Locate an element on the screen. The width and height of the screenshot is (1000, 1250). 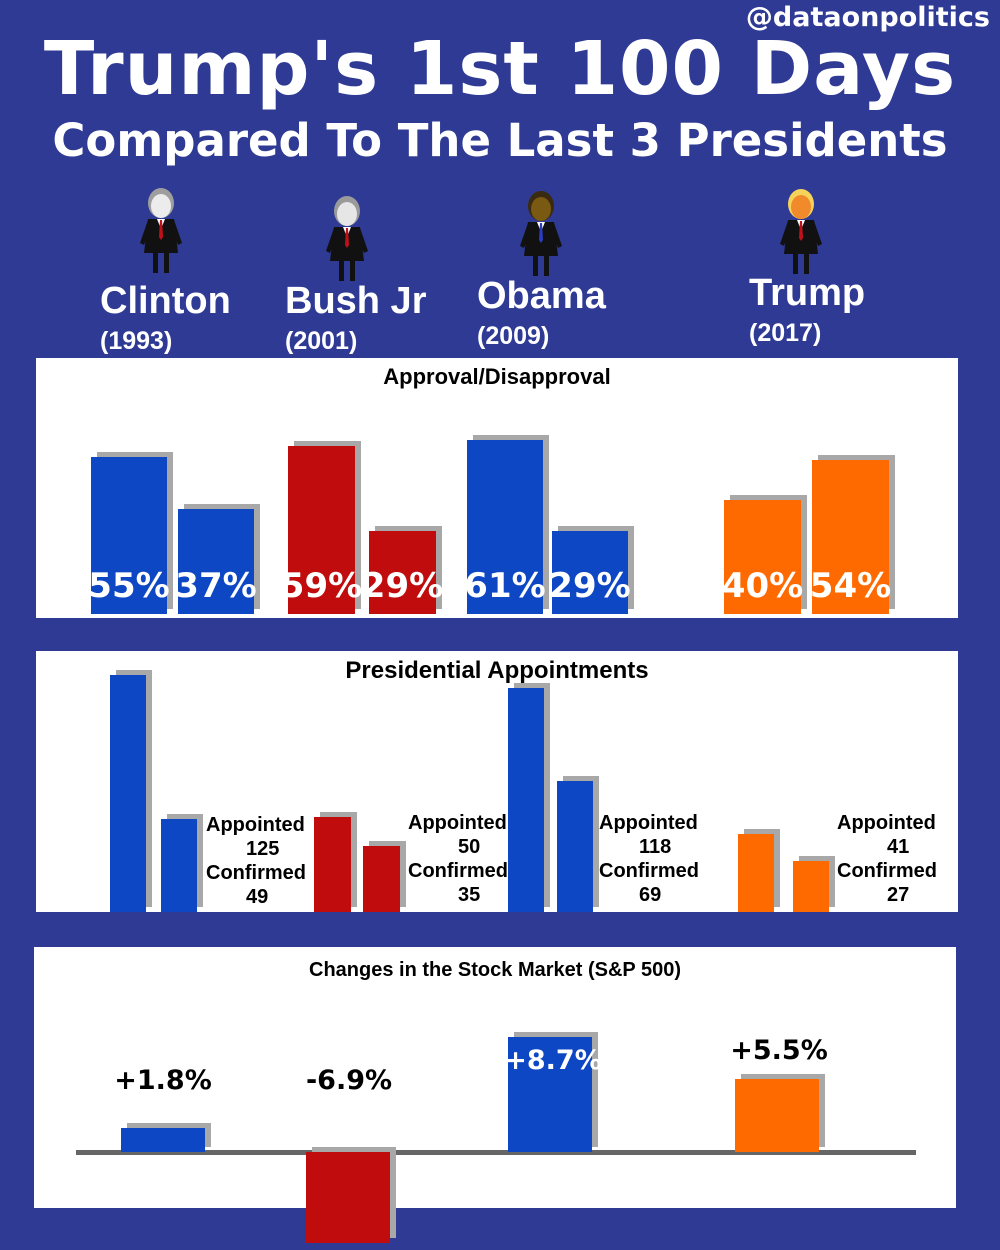
confirmed-value: 27 is located at coordinates (898, 895).